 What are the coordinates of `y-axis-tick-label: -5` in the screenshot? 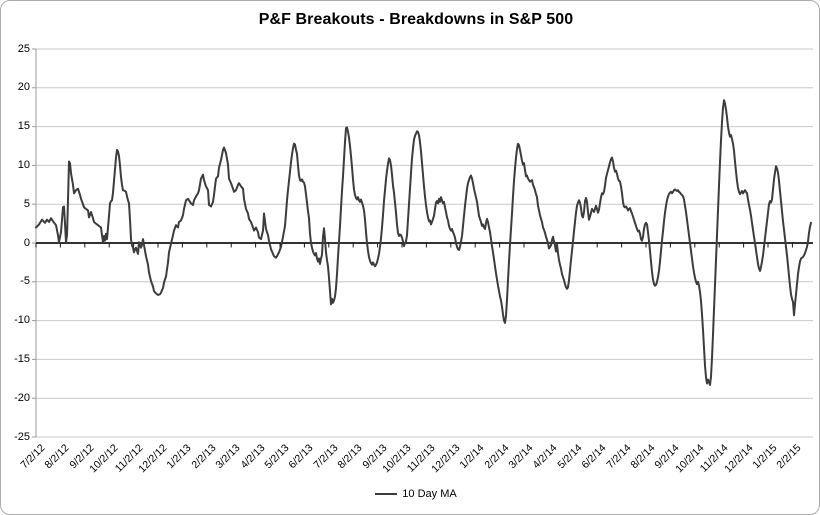 It's located at (25, 281).